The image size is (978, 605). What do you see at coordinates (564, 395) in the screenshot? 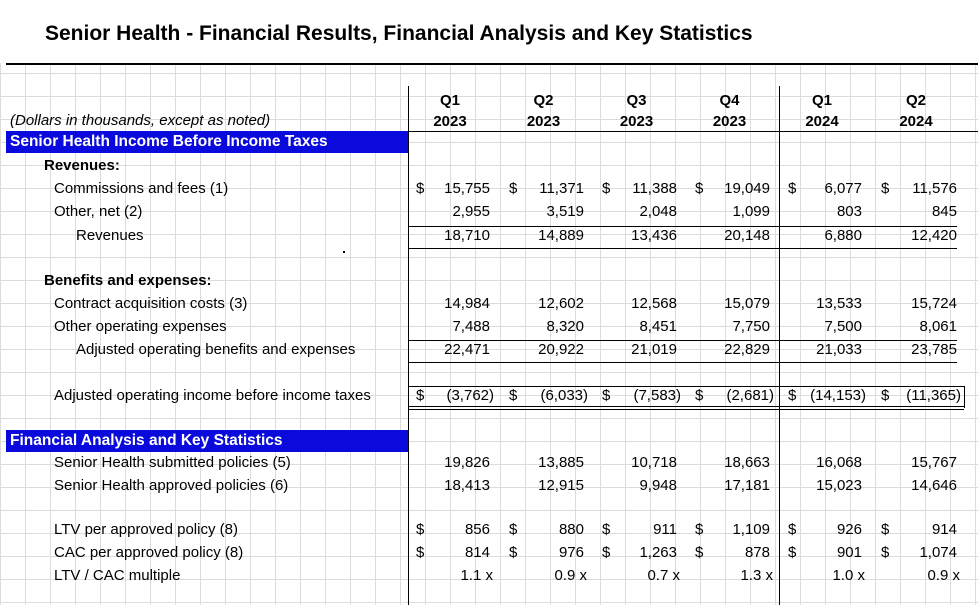
I see `cell-value: (6,033)` at bounding box center [564, 395].